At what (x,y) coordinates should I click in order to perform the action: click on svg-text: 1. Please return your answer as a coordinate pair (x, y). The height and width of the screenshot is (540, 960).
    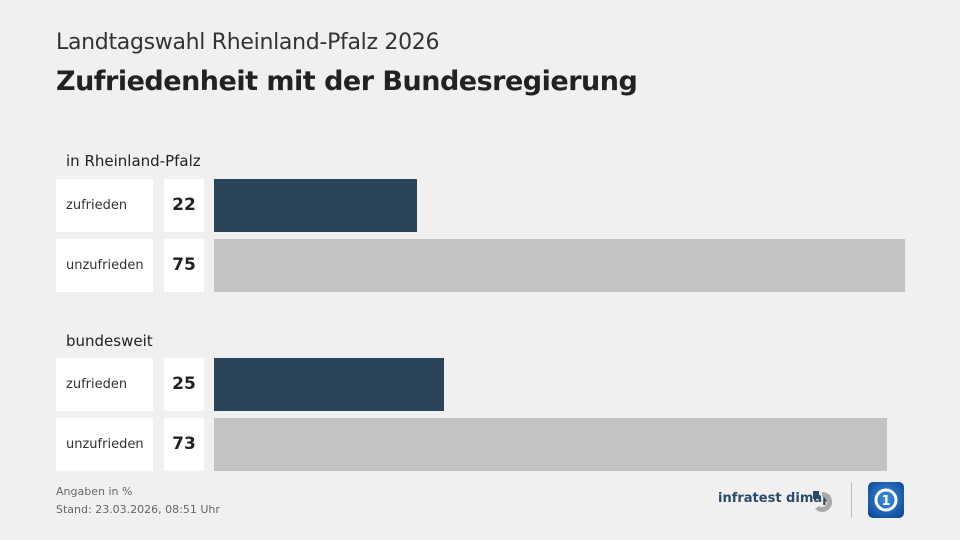
    Looking at the image, I should click on (885, 501).